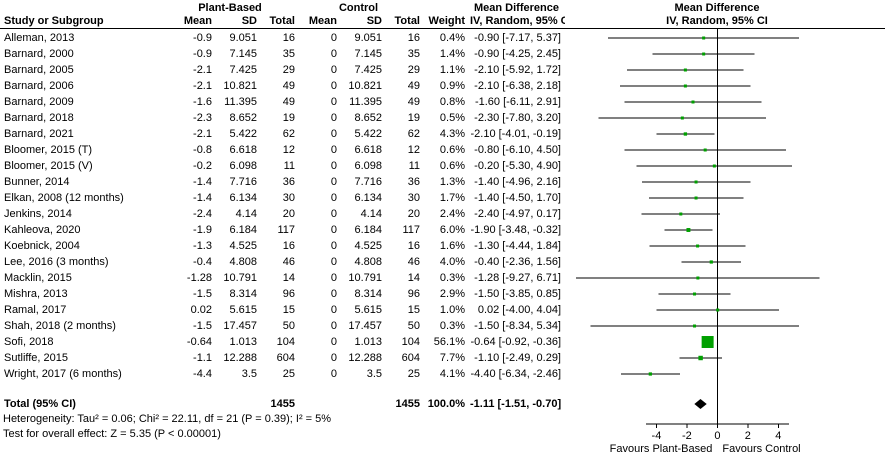 Image resolution: width=885 pixels, height=464 pixels. I want to click on favours-right-label: Favours Control, so click(761, 449).